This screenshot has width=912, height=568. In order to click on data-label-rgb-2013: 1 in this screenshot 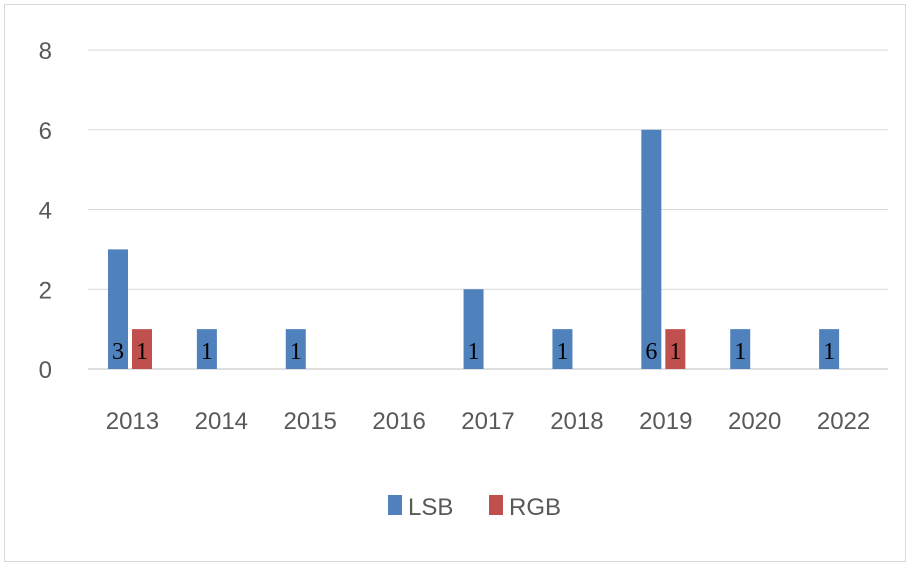, I will do `click(142, 352)`.